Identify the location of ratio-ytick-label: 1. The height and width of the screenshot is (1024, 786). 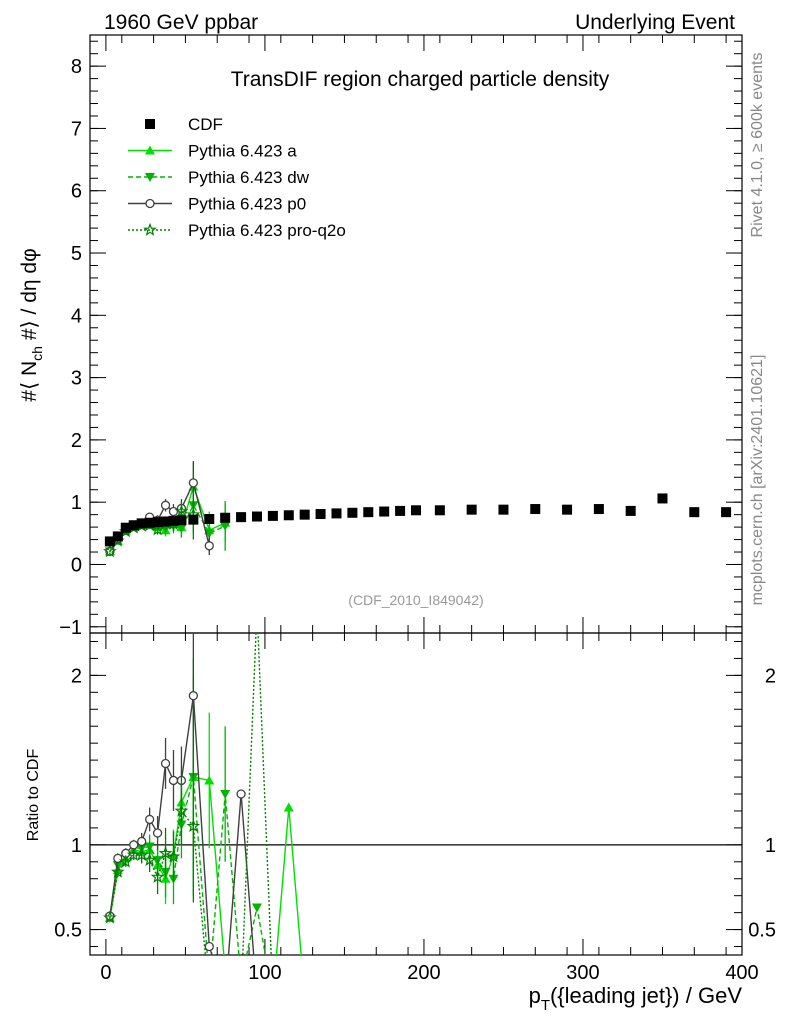
(76, 846).